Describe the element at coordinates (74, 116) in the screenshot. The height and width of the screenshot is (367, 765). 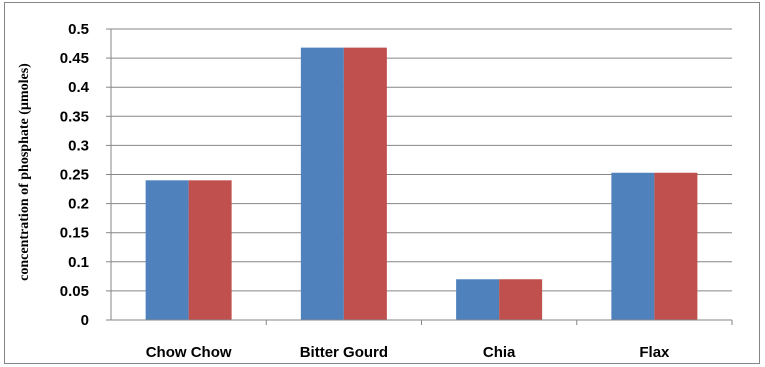
I see `y-tick-label: 0.35` at that location.